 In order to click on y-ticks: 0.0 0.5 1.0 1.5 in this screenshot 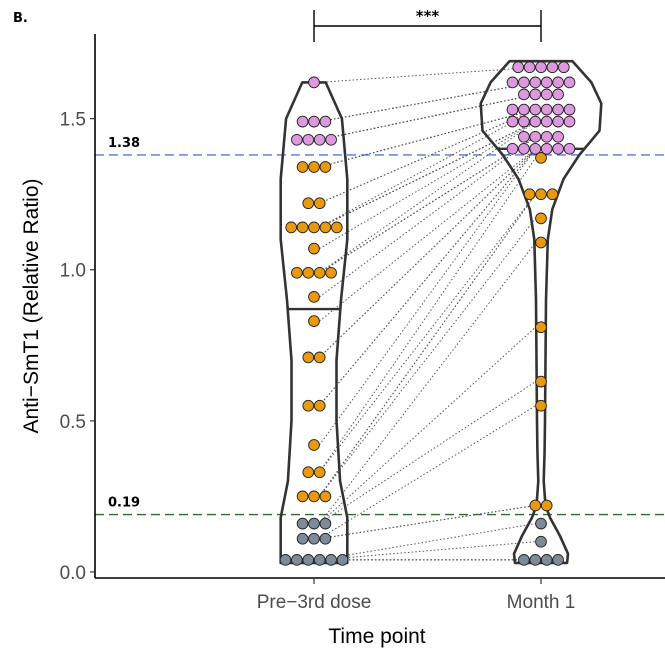, I will do `click(77, 347)`.